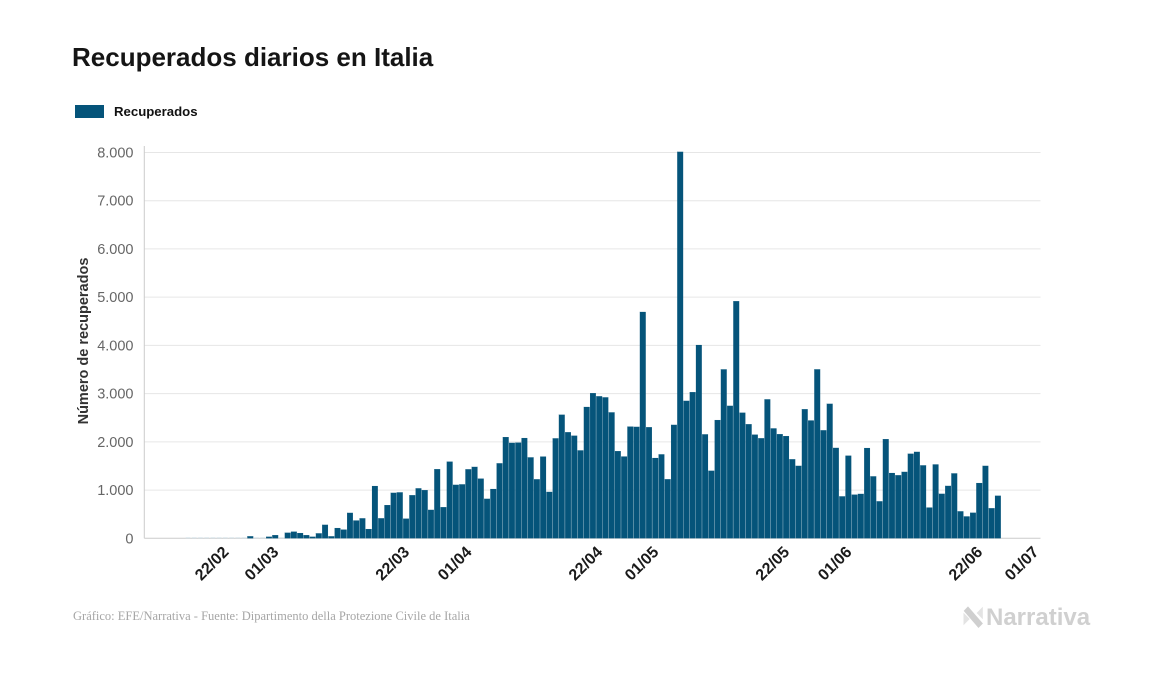 This screenshot has height=674, width=1157. Describe the element at coordinates (115, 346) in the screenshot. I see `svg-text: 4.000` at that location.